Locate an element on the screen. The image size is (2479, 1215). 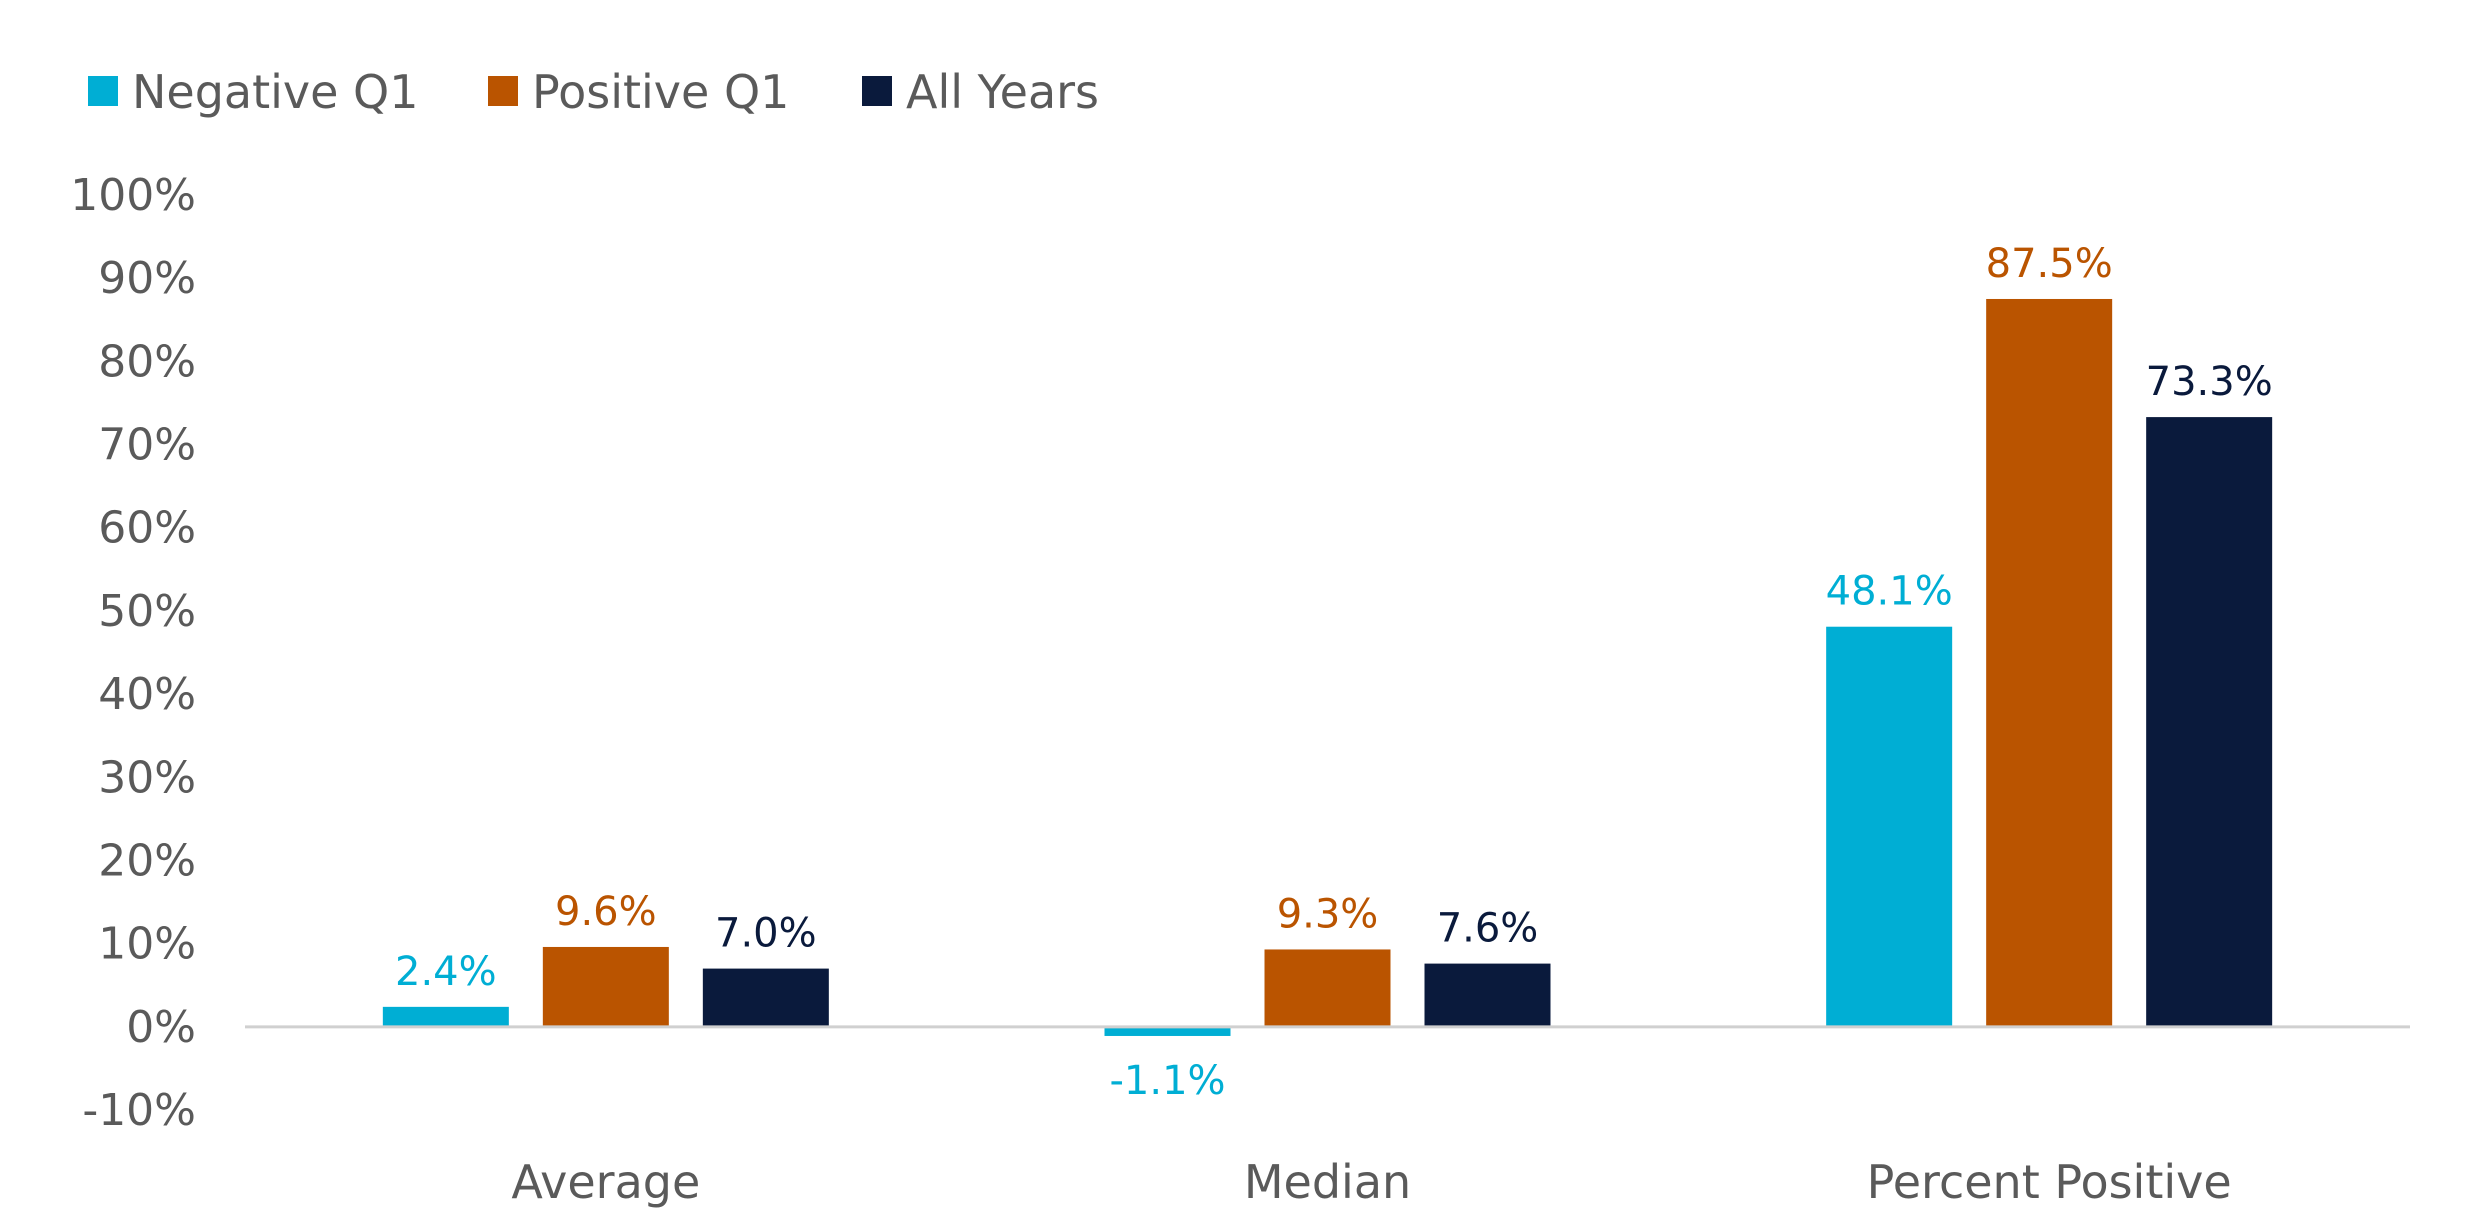
data-label-negative-q1-percent-positive: 48.1% is located at coordinates (1889, 592).